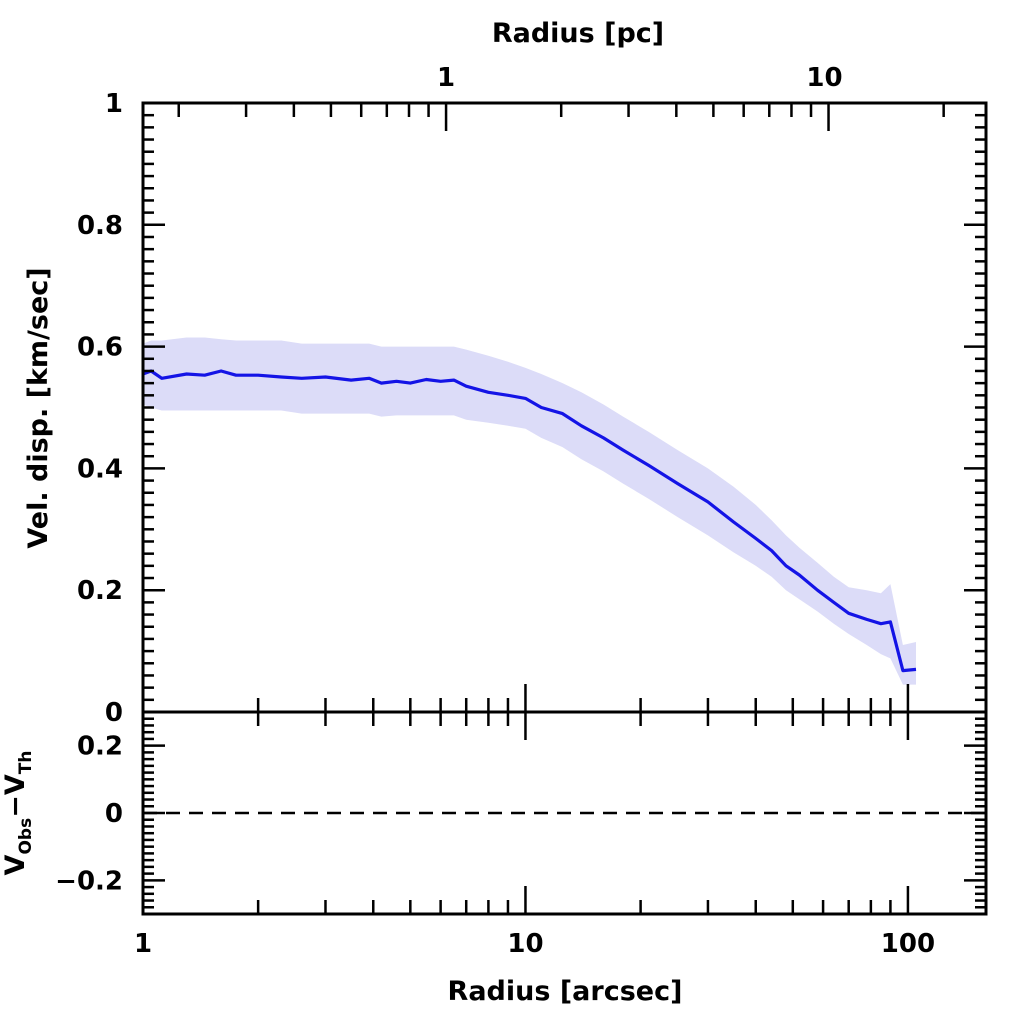  What do you see at coordinates (114, 713) in the screenshot?
I see `main-y-tick-label: 0` at bounding box center [114, 713].